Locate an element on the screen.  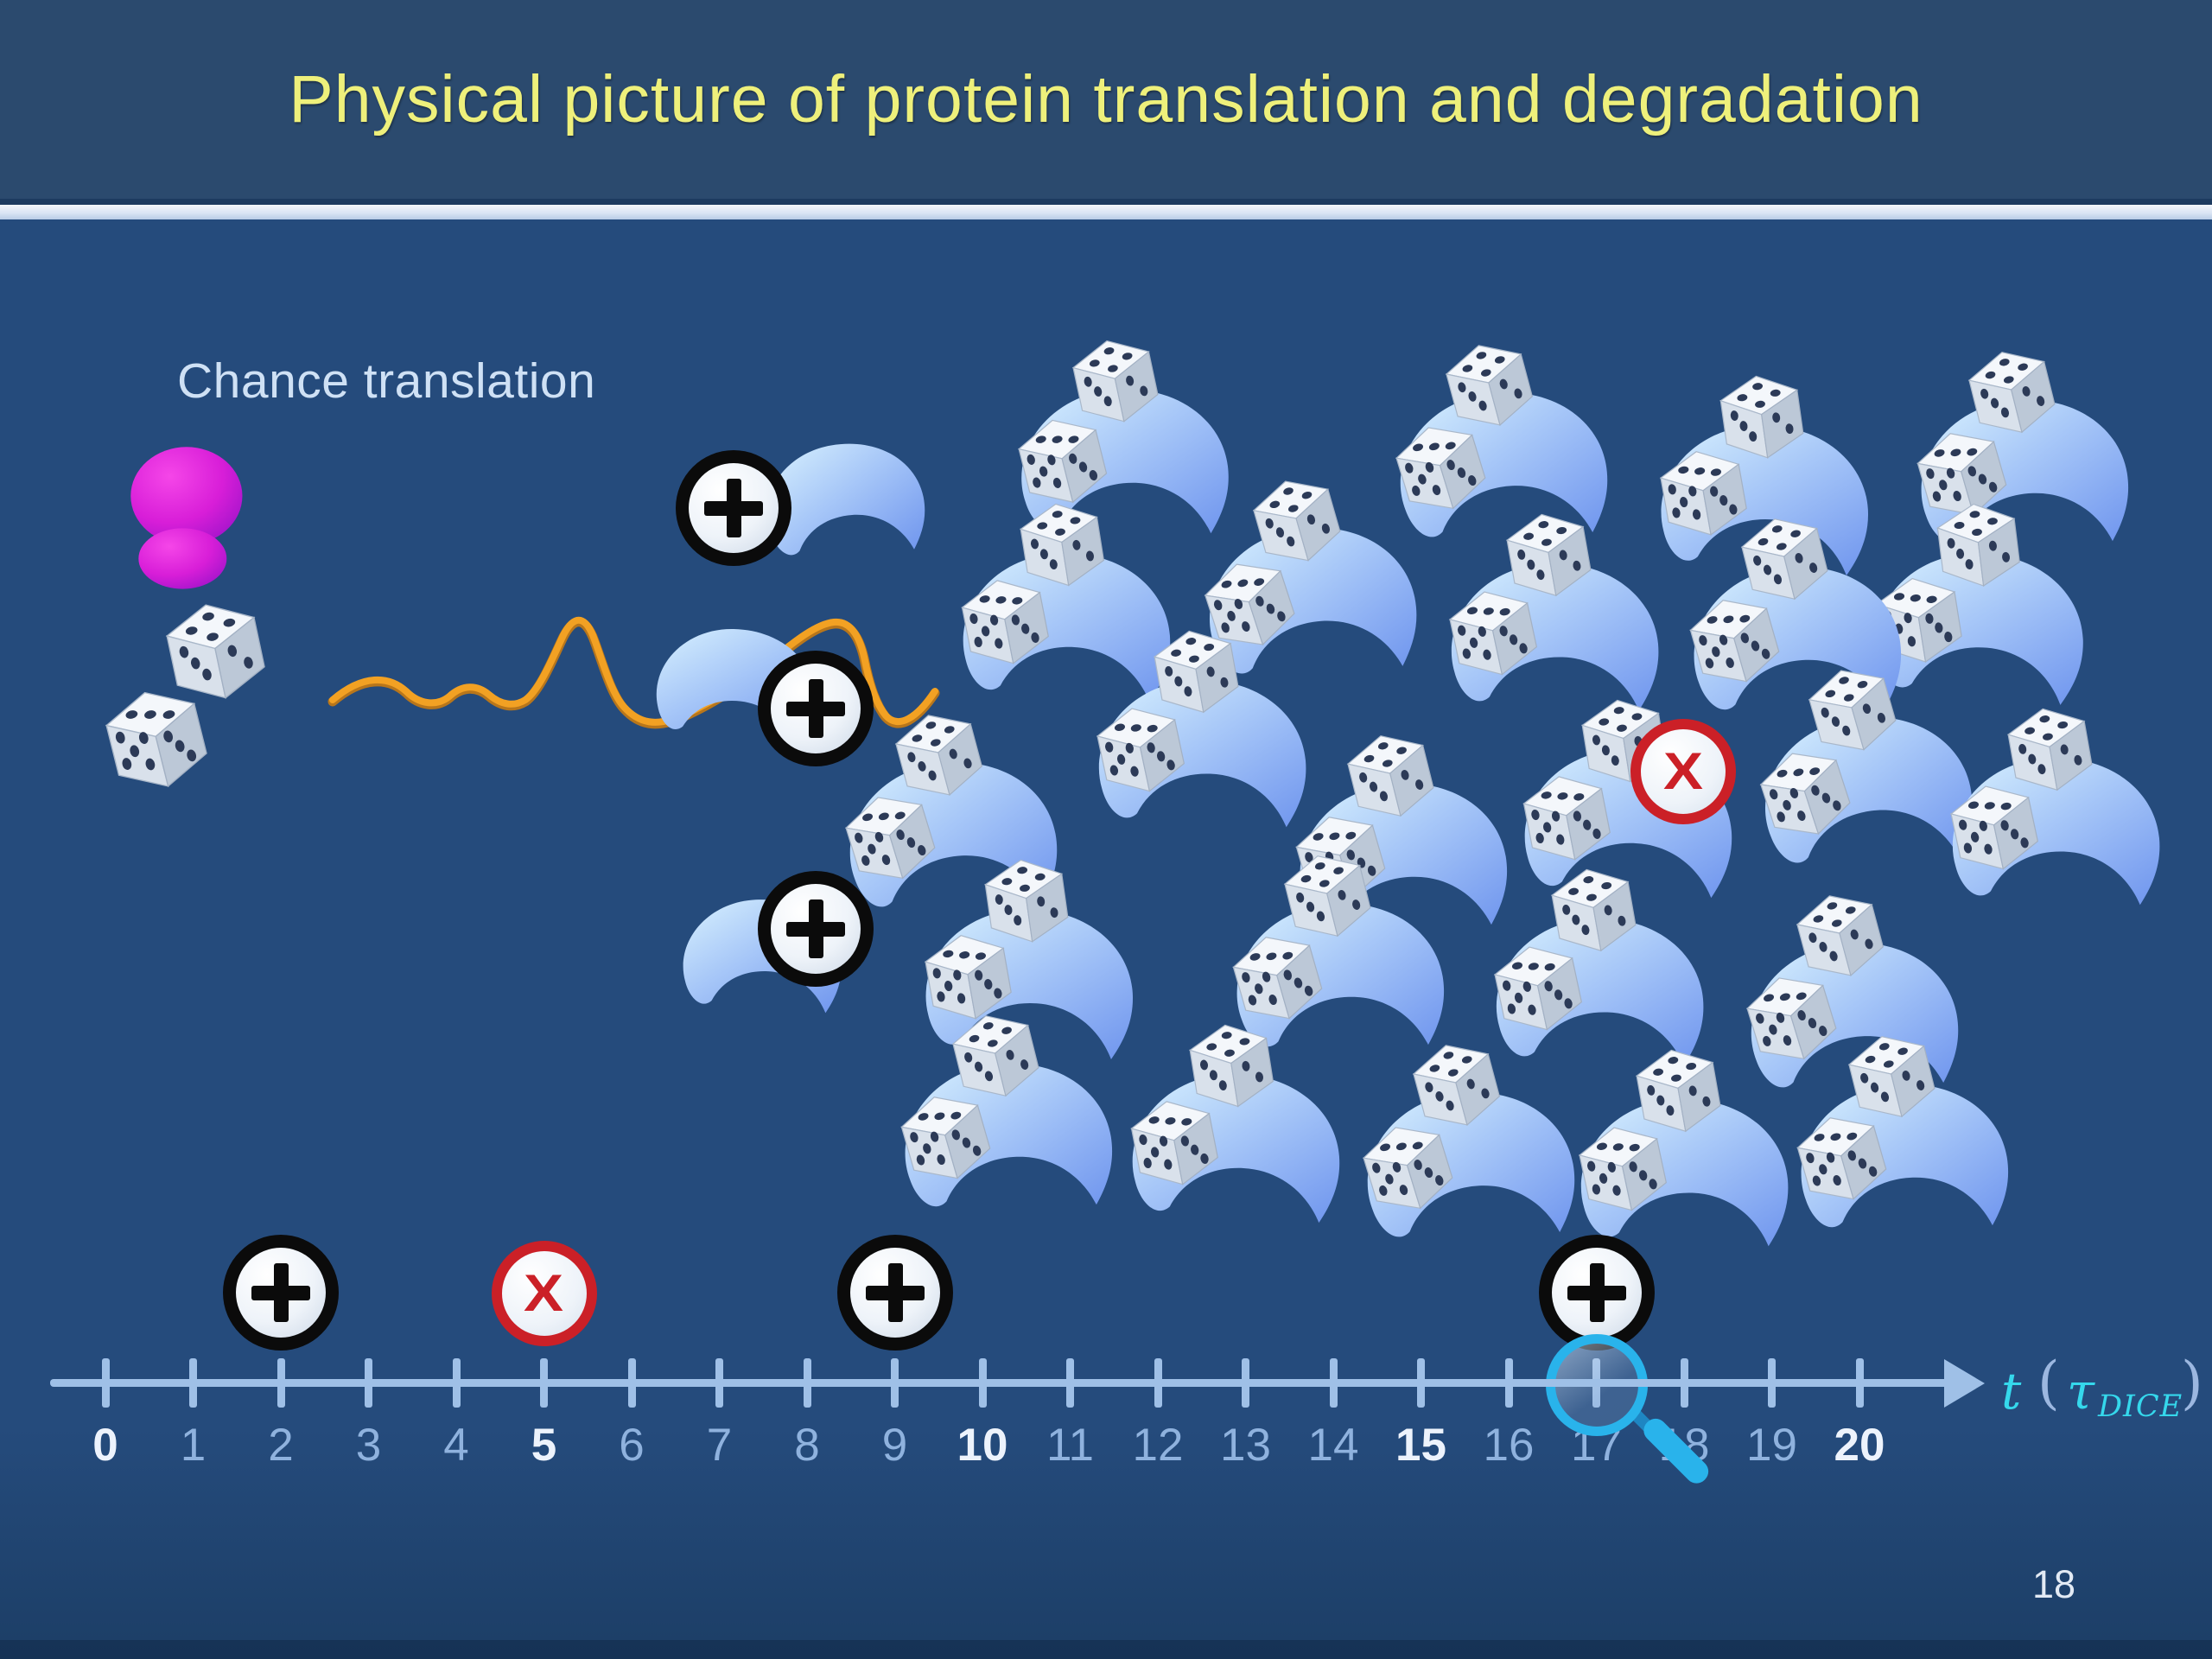
axis-label-t: t is located at coordinates (2011, 1391).